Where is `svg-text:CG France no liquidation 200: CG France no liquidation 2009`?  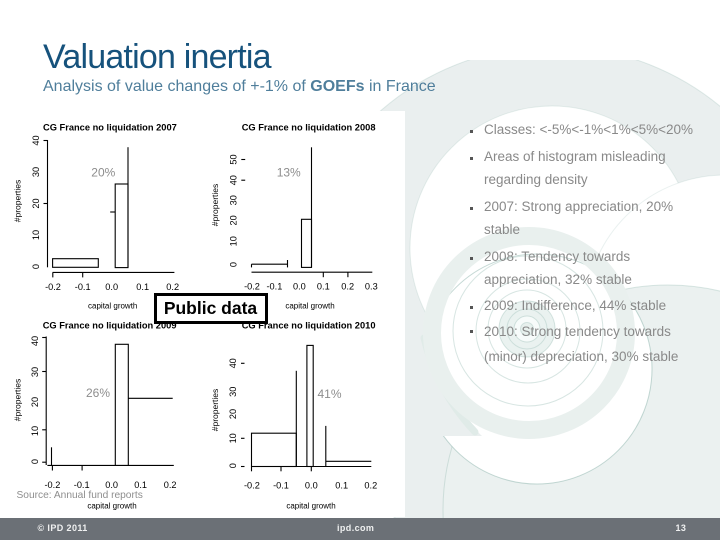 svg-text:CG France no liquidation 200: CG France no liquidation 2009 is located at coordinates (110, 326).